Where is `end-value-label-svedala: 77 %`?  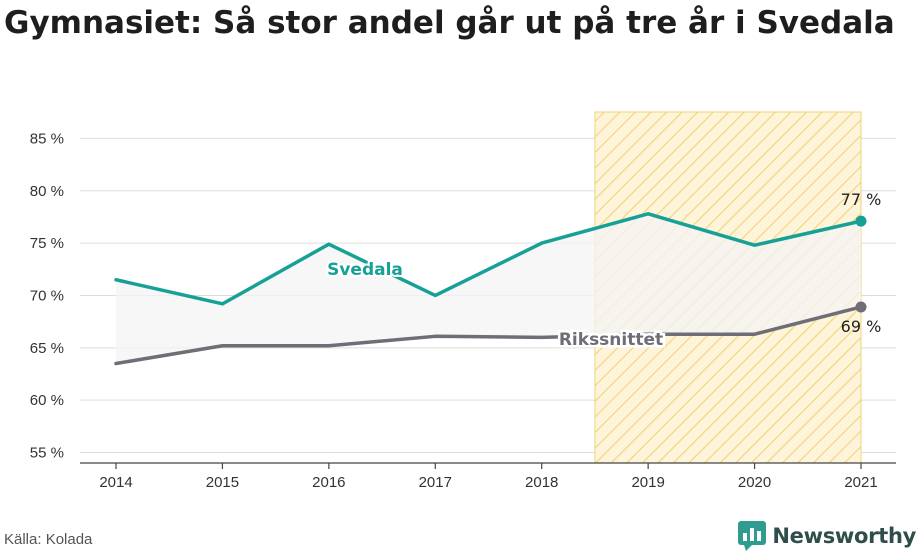 end-value-label-svedala: 77 % is located at coordinates (861, 199).